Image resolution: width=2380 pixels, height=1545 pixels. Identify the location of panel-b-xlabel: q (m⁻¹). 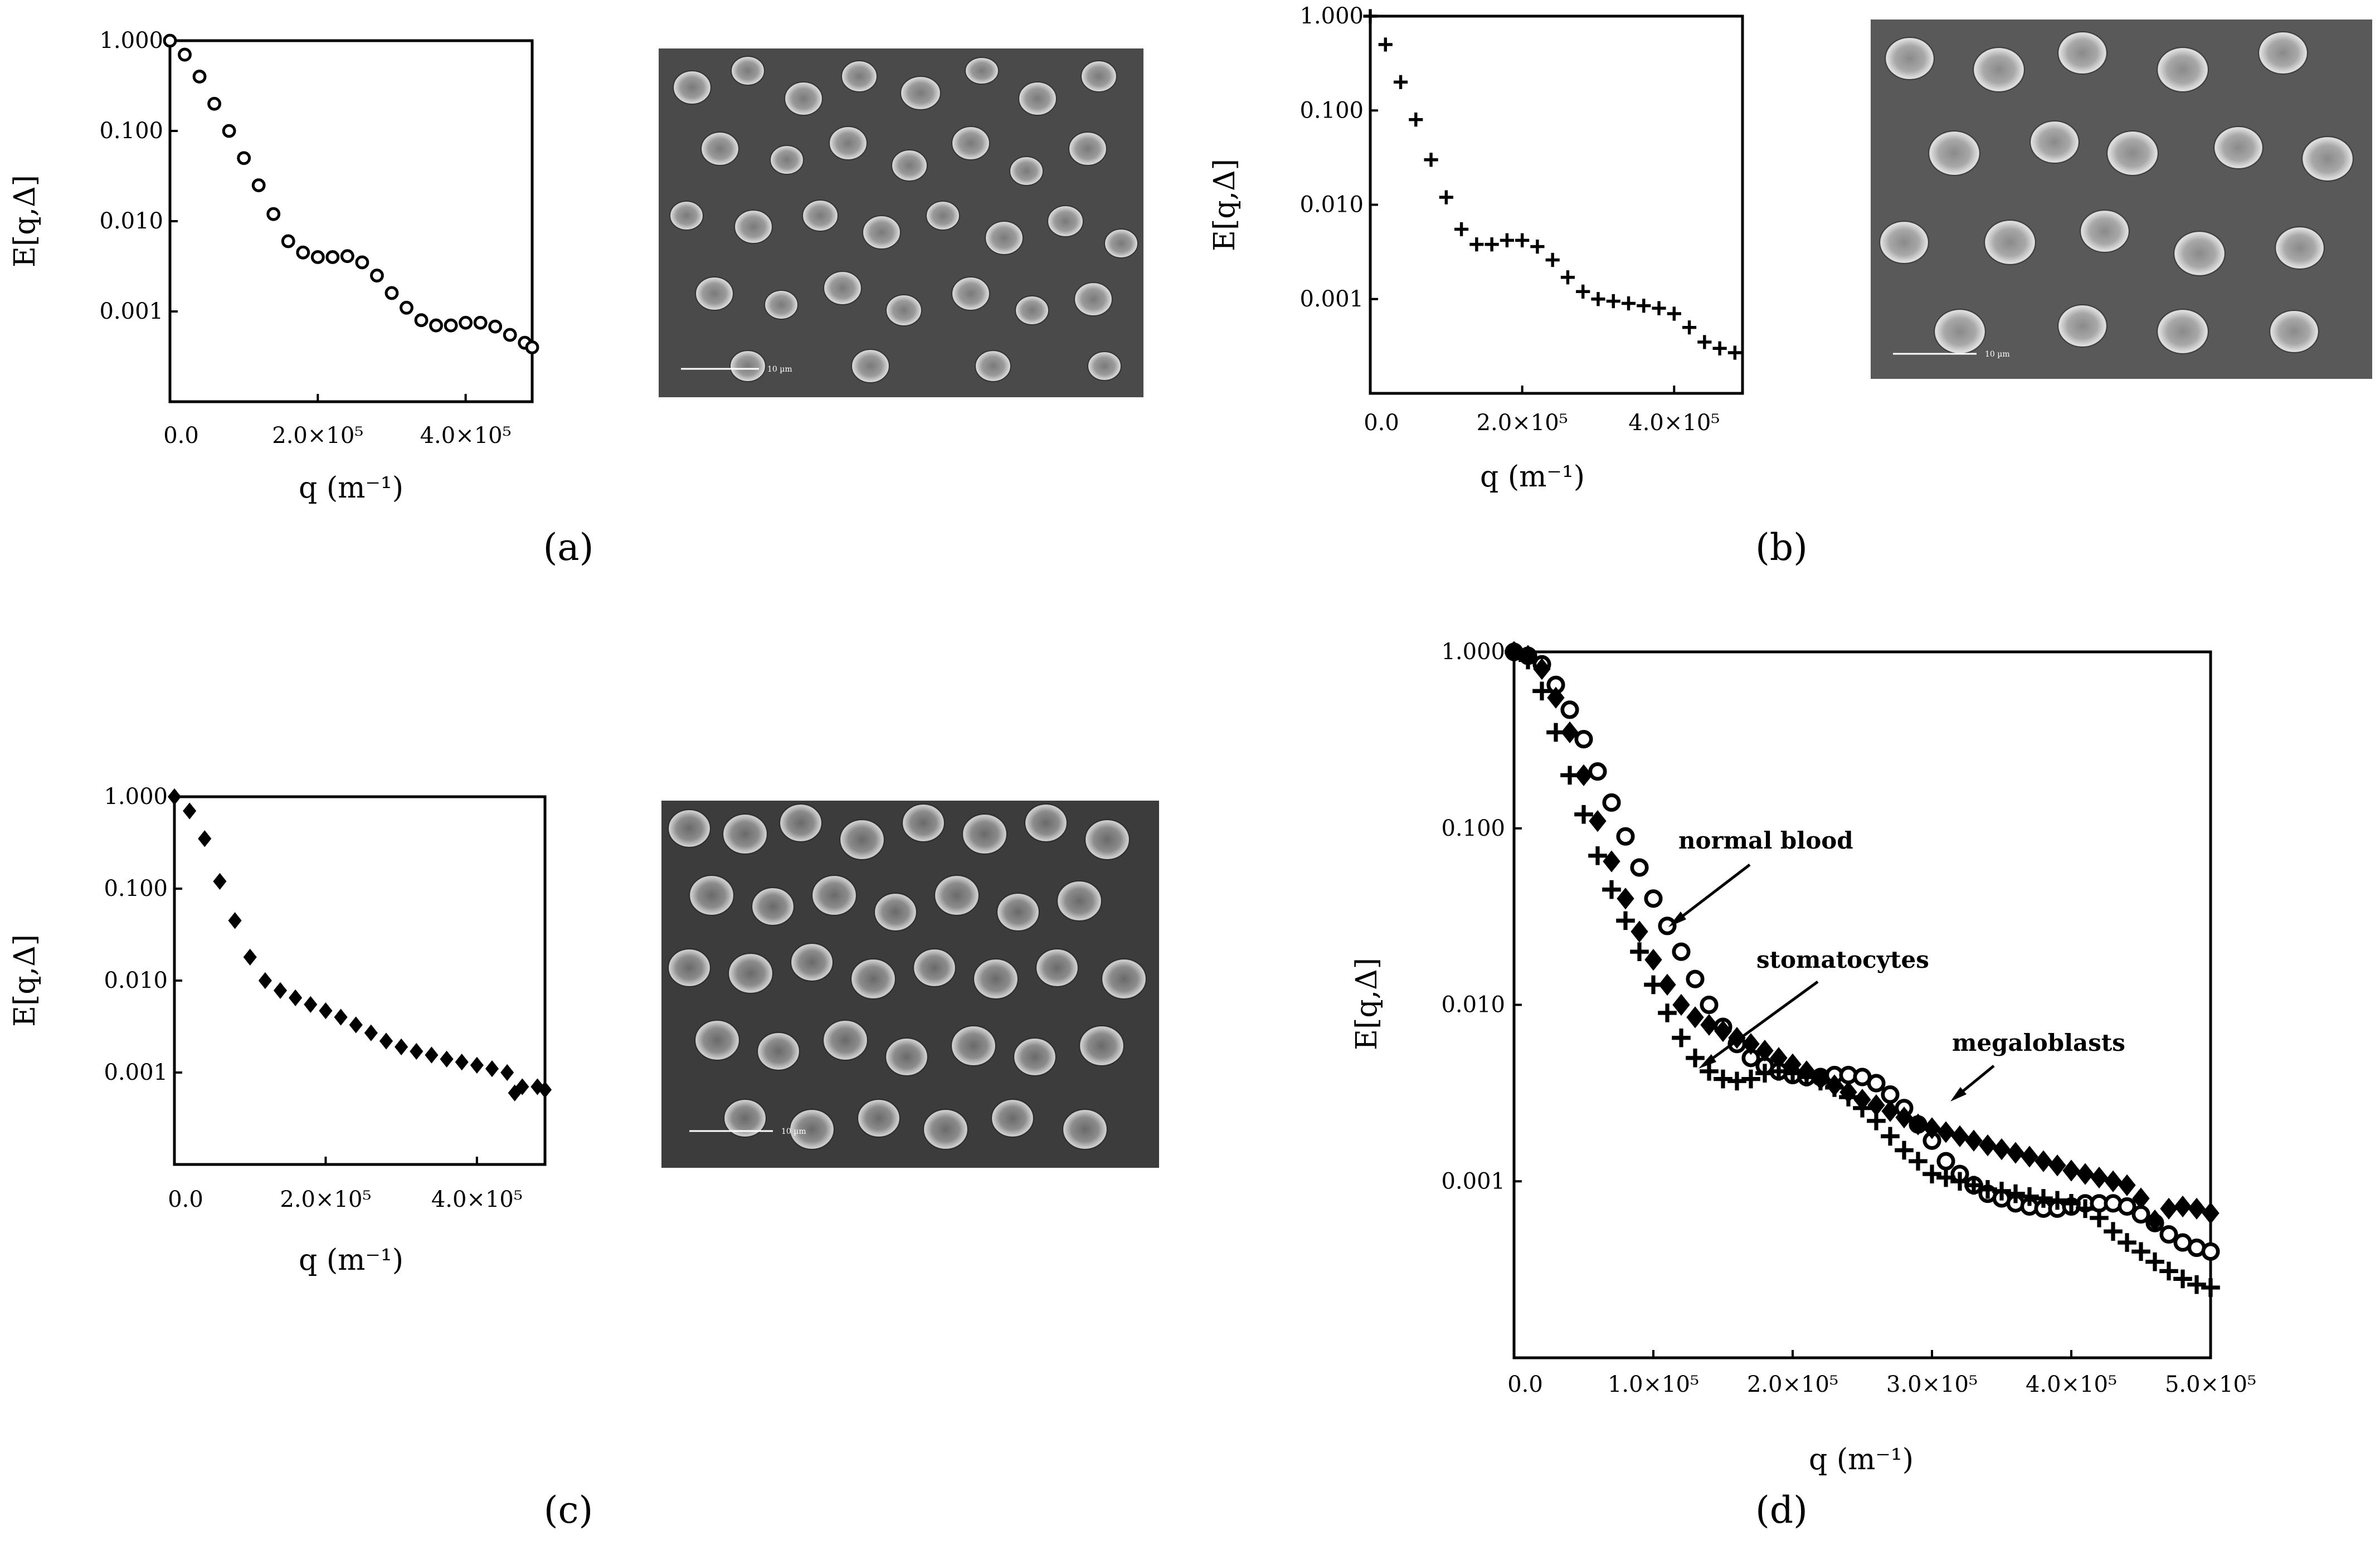
(1532, 477).